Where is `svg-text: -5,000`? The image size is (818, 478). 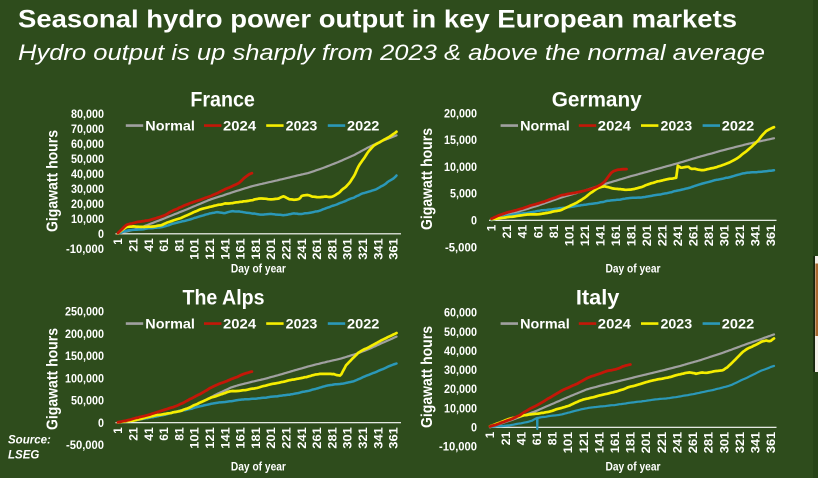 svg-text: -5,000 is located at coordinates (461, 247).